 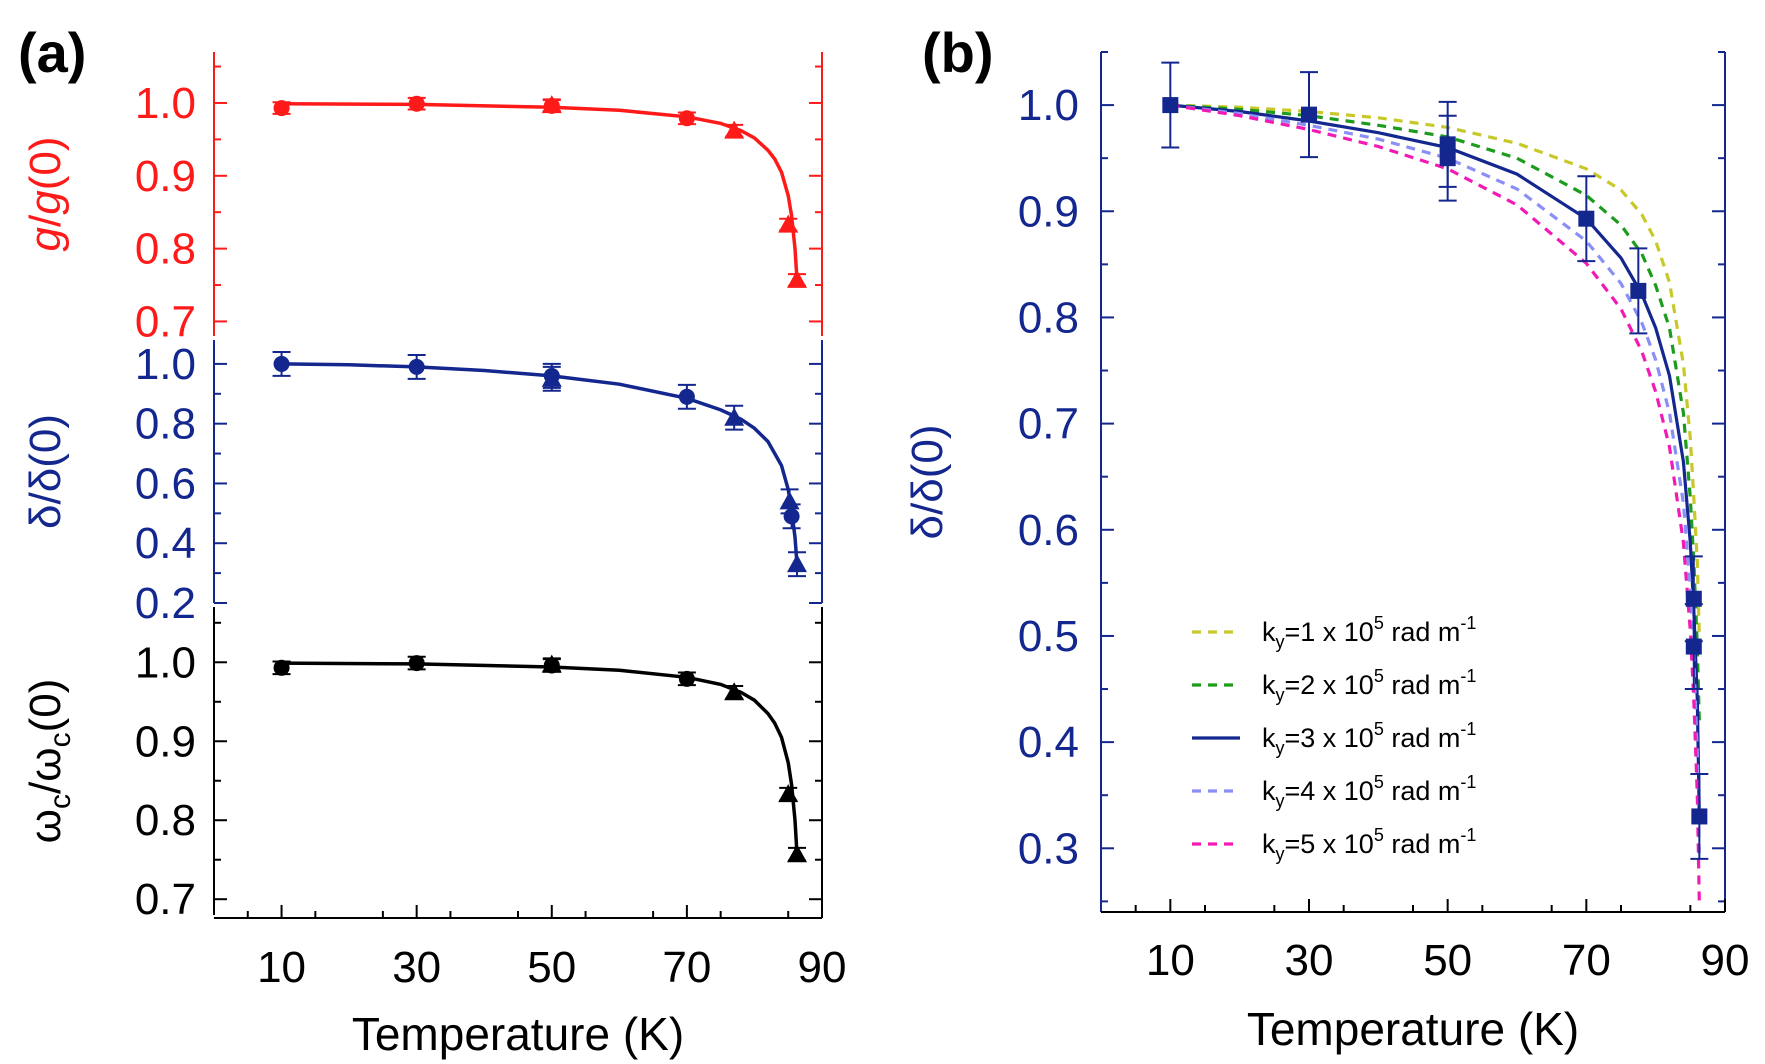 I want to click on legend-text: =2 x 10, so click(x=1329, y=685).